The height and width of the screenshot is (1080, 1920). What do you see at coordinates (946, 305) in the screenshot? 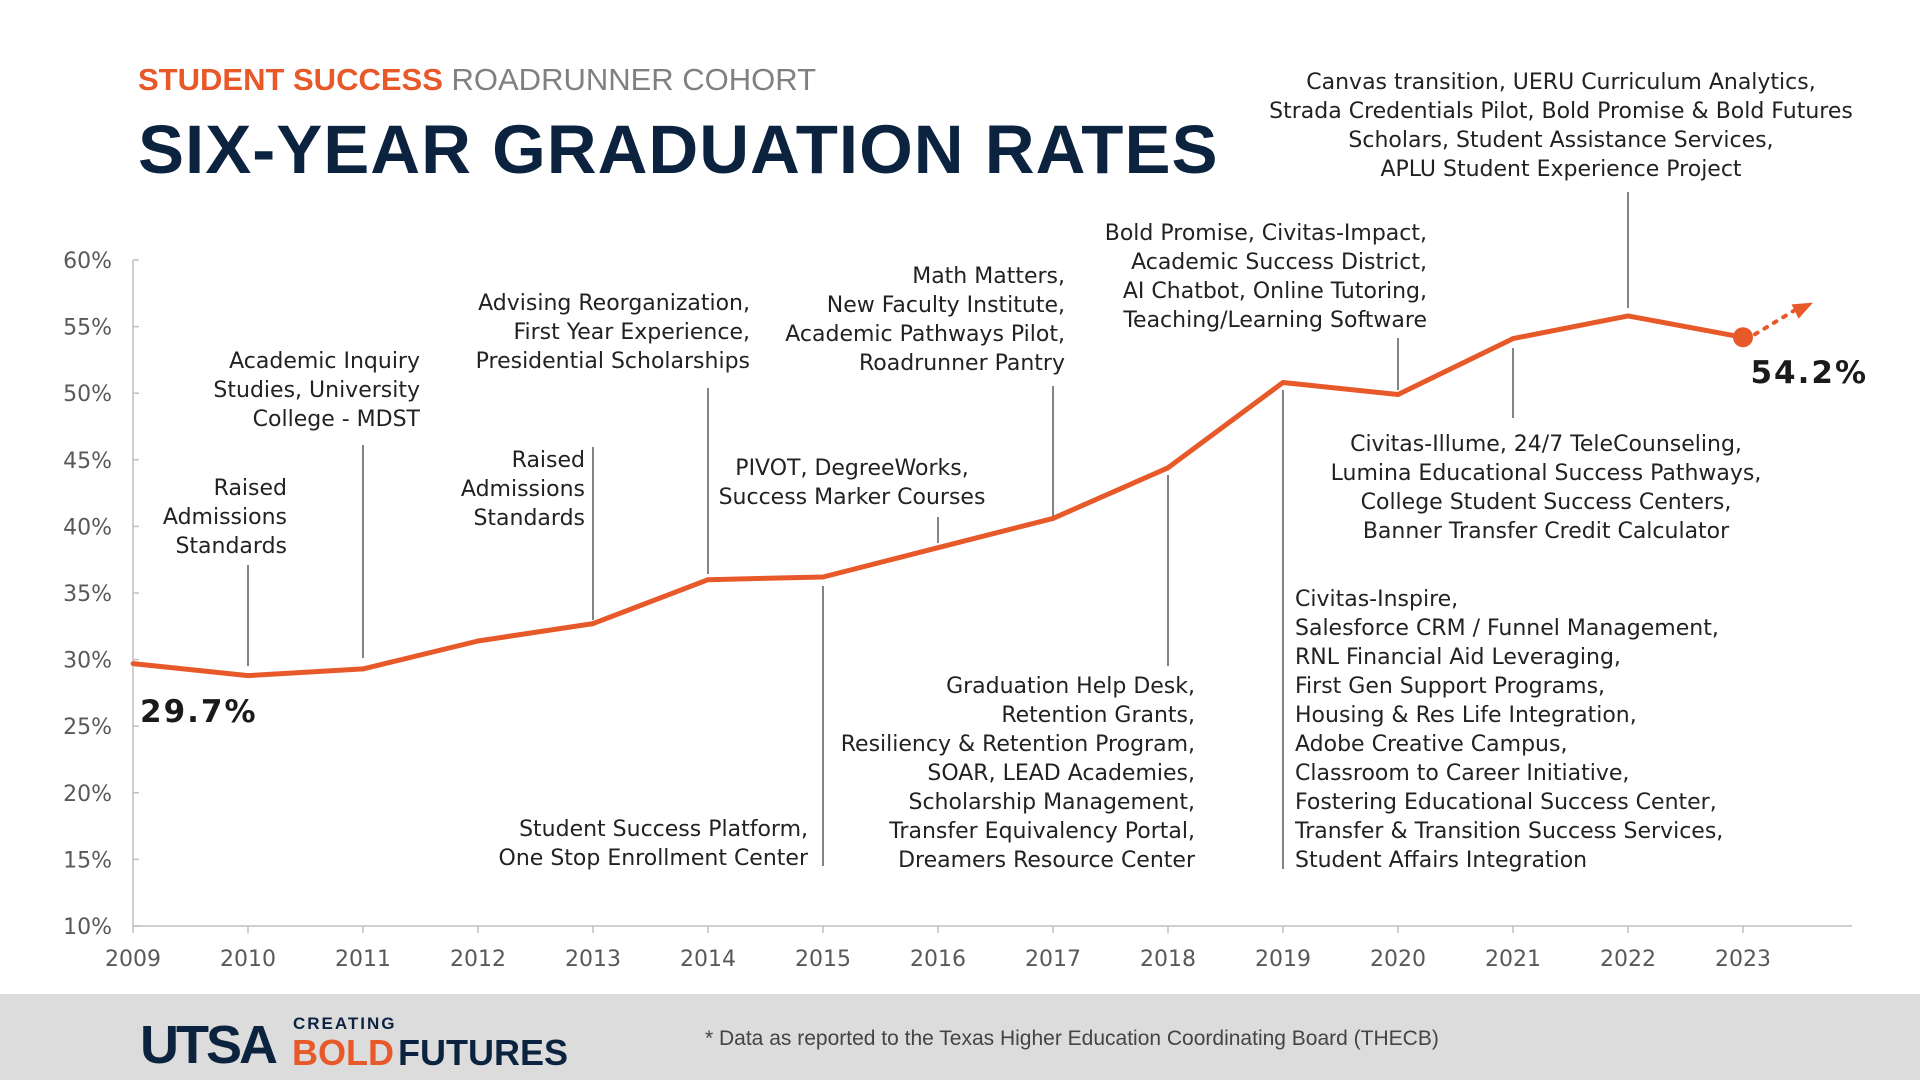
I see `annotation-line: New Faculty Institute,` at bounding box center [946, 305].